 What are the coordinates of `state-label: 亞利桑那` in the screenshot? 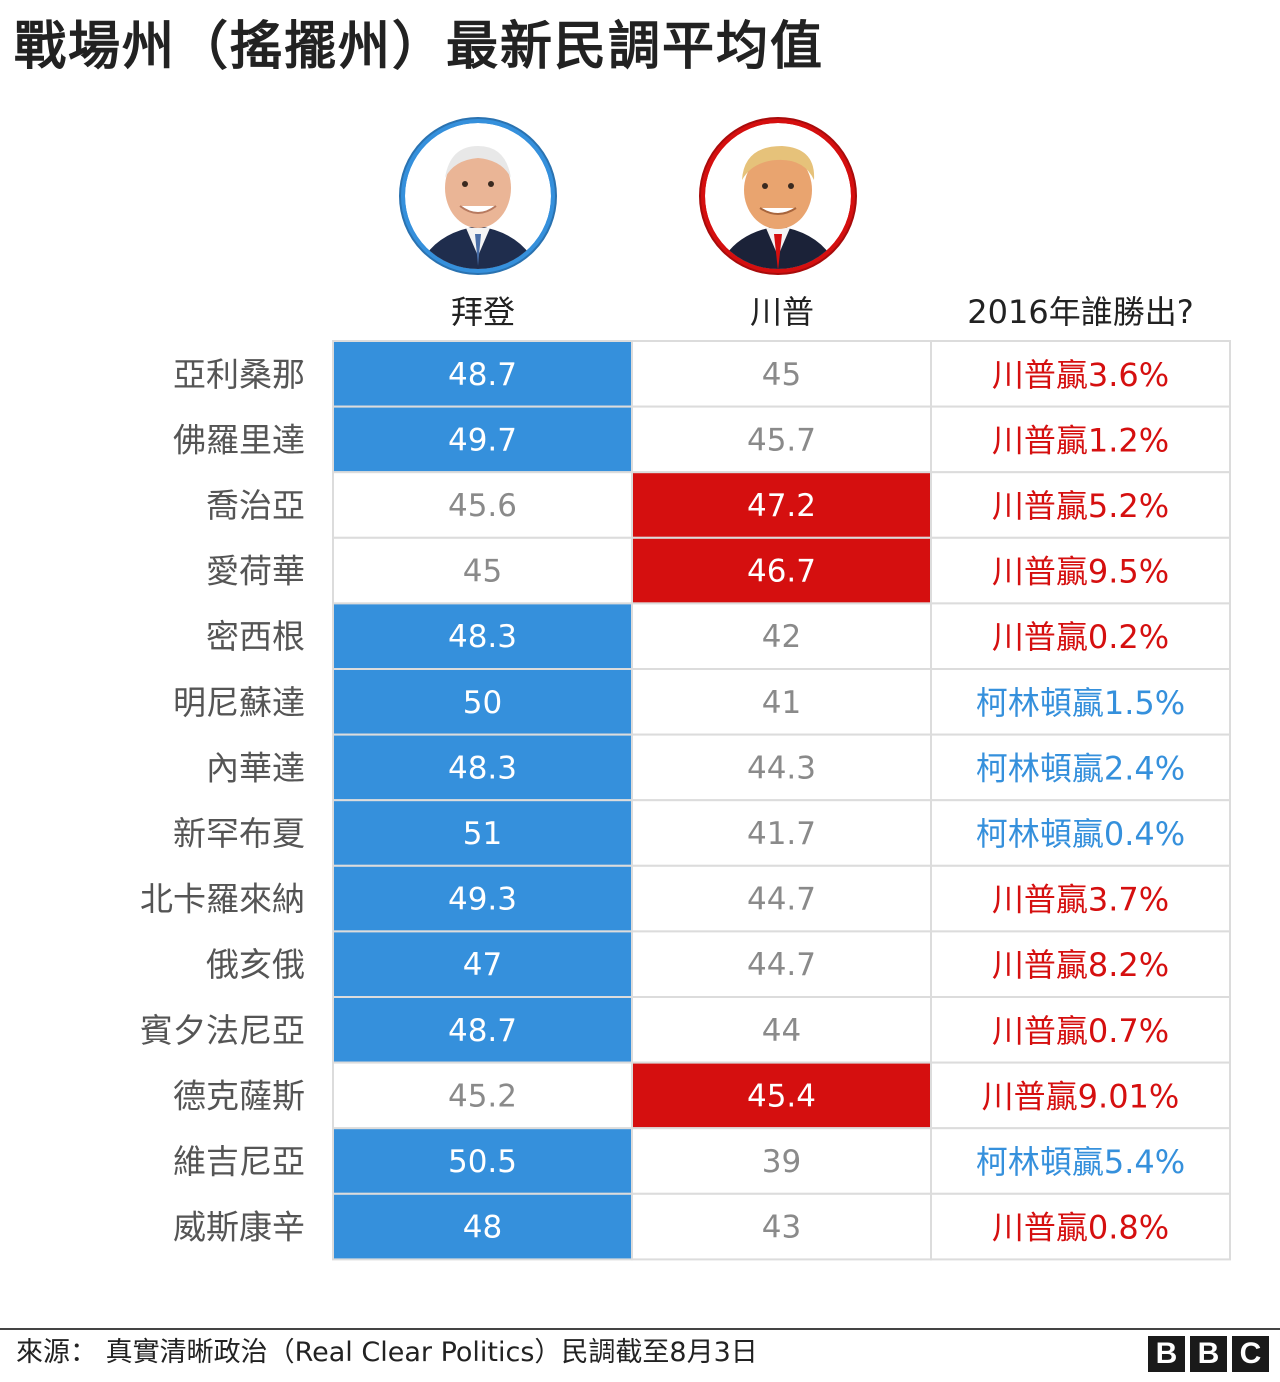 It's located at (239, 374).